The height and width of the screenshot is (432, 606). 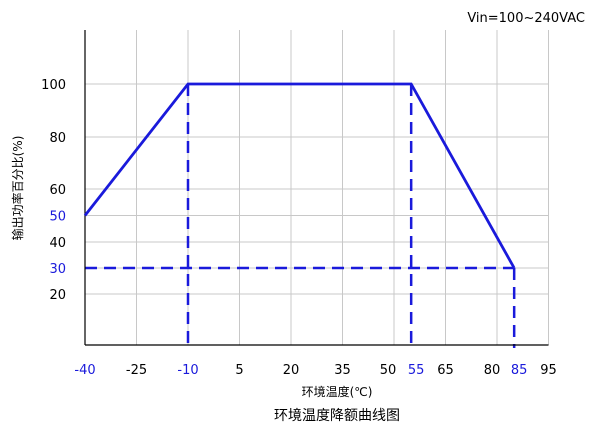 What do you see at coordinates (291, 370) in the screenshot?
I see `x-tick-label: 20` at bounding box center [291, 370].